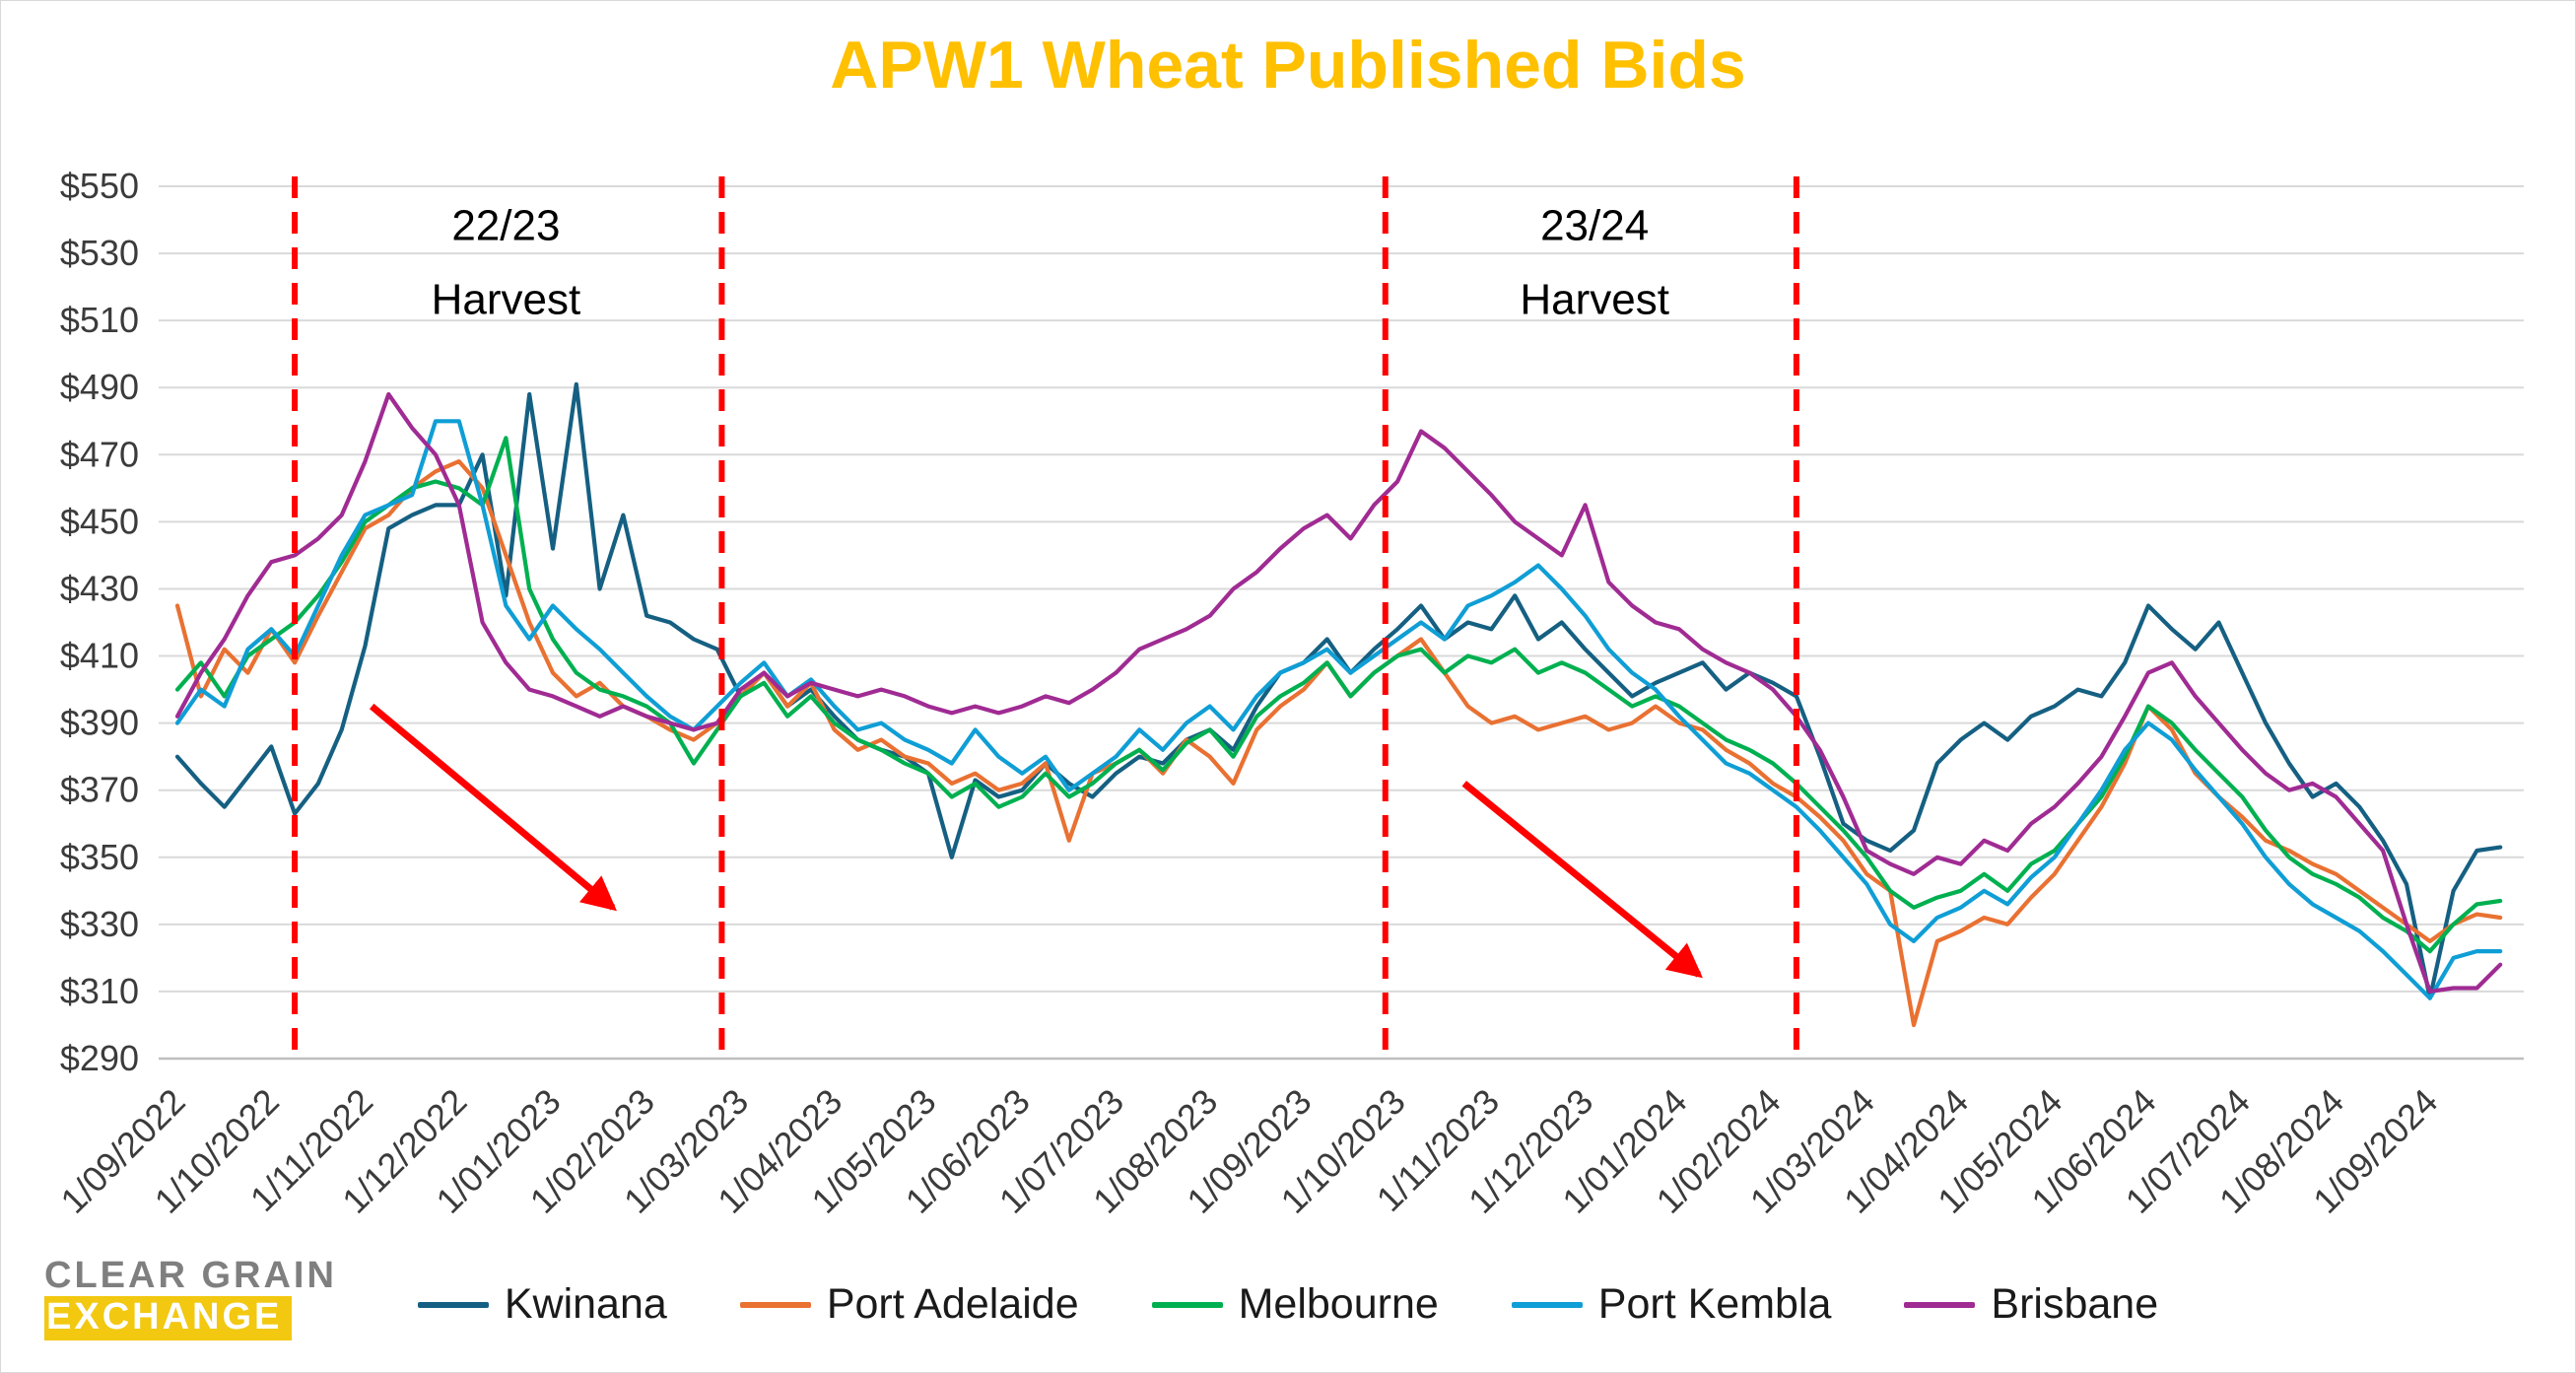 The width and height of the screenshot is (2576, 1373). What do you see at coordinates (506, 299) in the screenshot?
I see `harvest-label-1: Harvest` at bounding box center [506, 299].